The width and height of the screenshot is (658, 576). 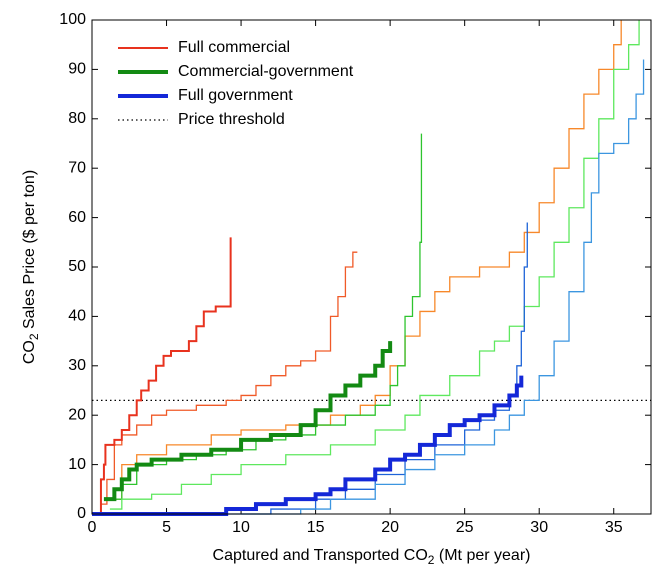 I want to click on x-tick-label: 30, so click(x=539, y=527).